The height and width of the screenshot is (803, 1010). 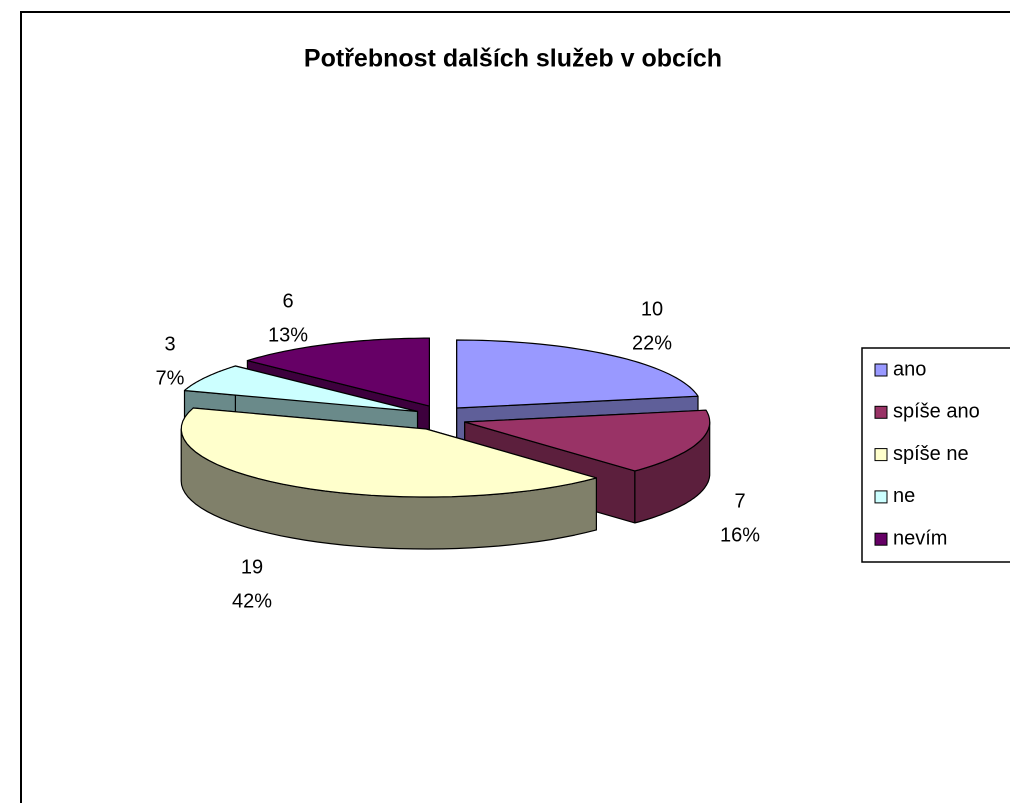 I want to click on data-label: 10, so click(x=652, y=309).